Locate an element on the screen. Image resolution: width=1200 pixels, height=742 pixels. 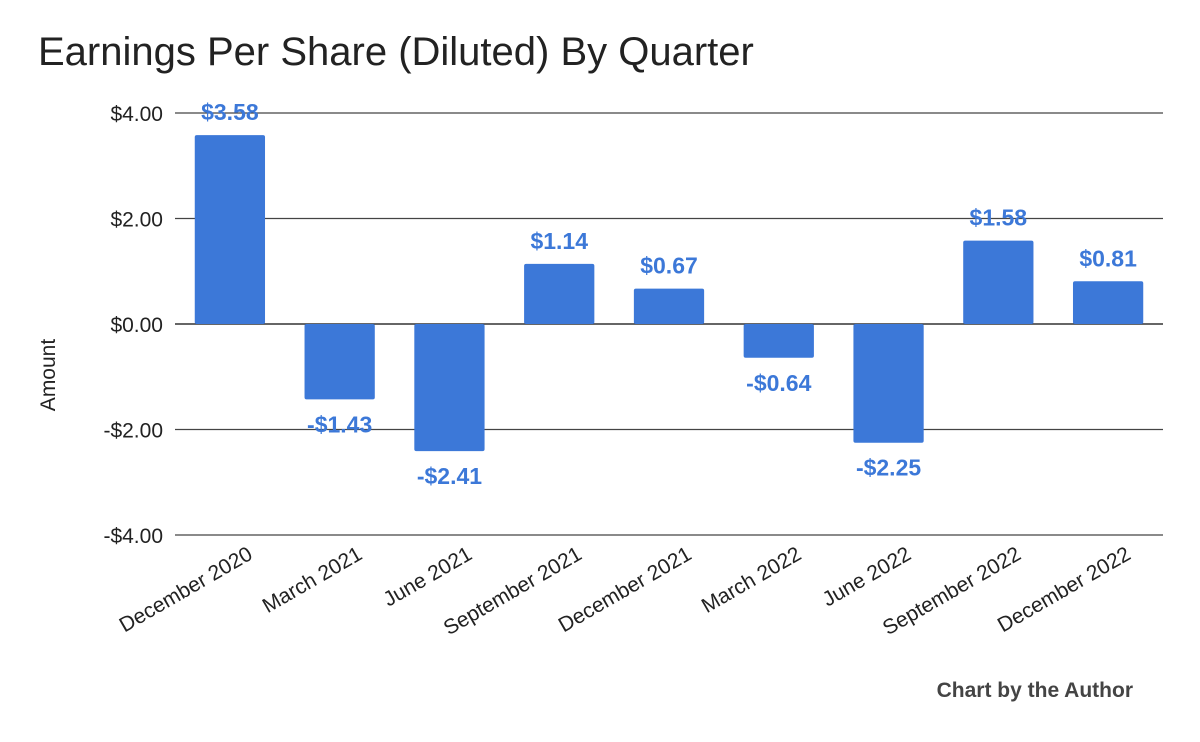
x-tick-label: December 2020 is located at coordinates (185, 589).